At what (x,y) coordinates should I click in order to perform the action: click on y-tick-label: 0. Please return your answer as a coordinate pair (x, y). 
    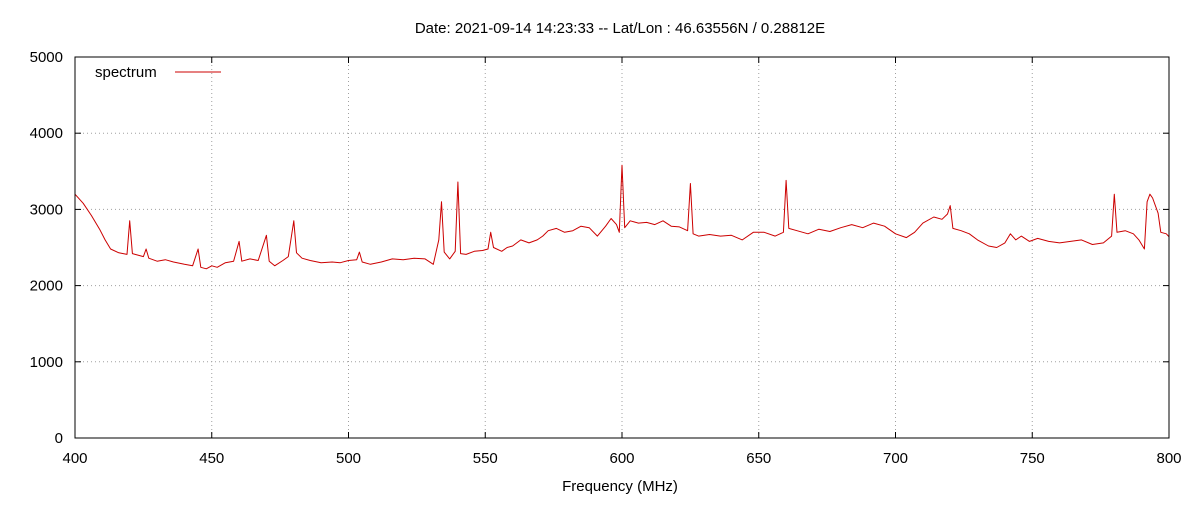
    Looking at the image, I should click on (59, 438).